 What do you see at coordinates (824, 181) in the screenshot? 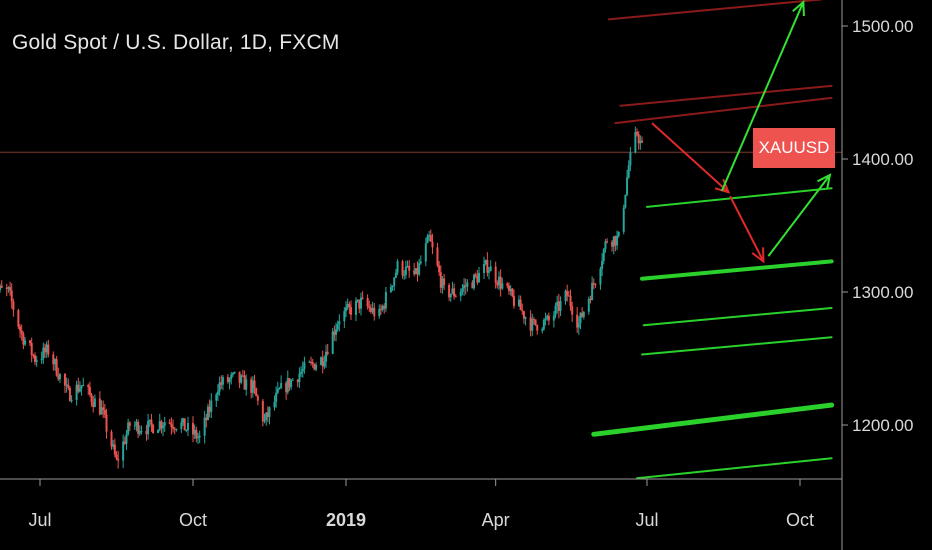
I see `arrow-head` at bounding box center [824, 181].